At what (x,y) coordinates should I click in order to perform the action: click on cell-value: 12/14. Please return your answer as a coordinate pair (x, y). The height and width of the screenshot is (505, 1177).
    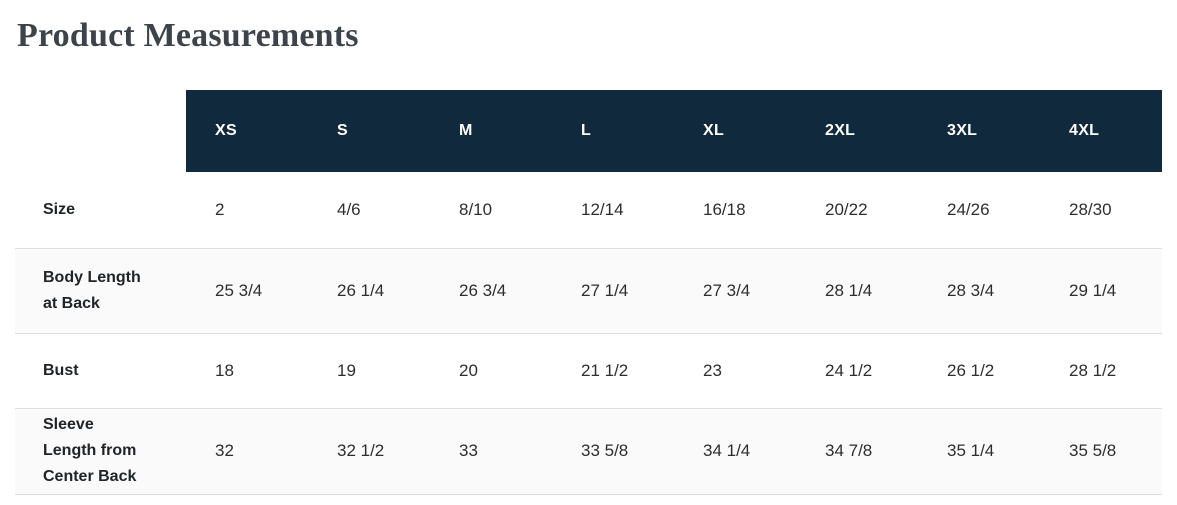
    Looking at the image, I should click on (602, 209).